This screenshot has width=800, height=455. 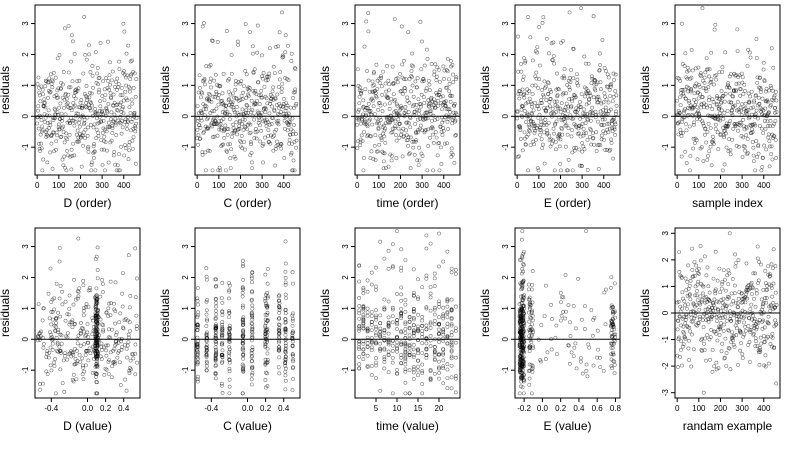 What do you see at coordinates (25, 85) in the screenshot?
I see `y-tick-label: 1` at bounding box center [25, 85].